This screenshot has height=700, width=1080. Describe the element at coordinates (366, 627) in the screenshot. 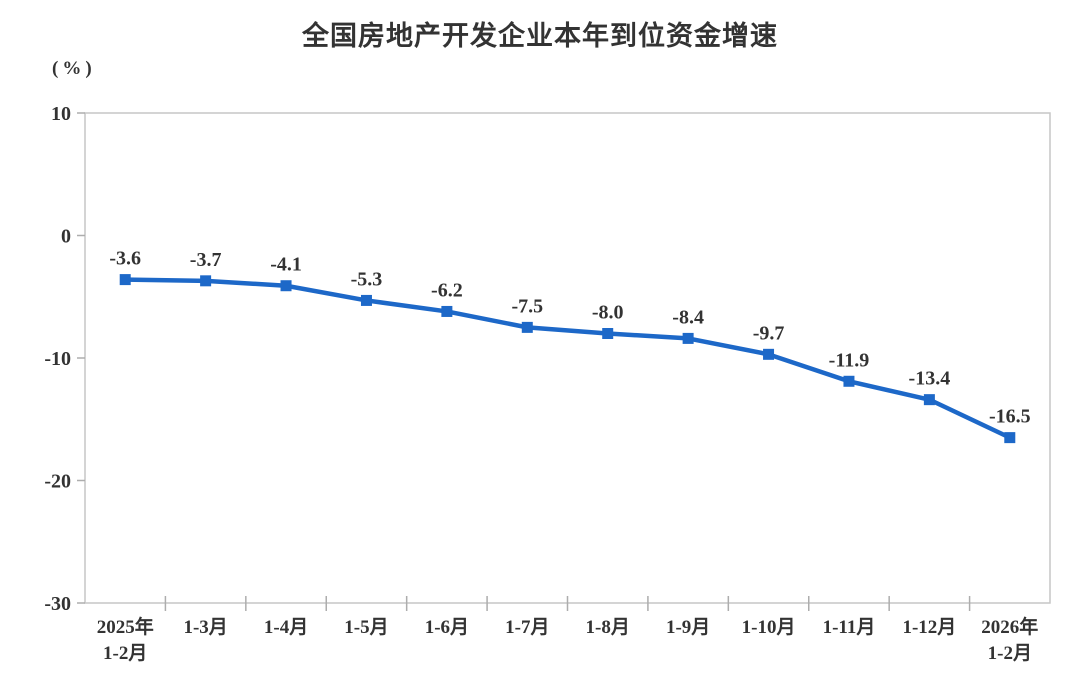

I see `x-axis-tick-label: 1-5月` at that location.